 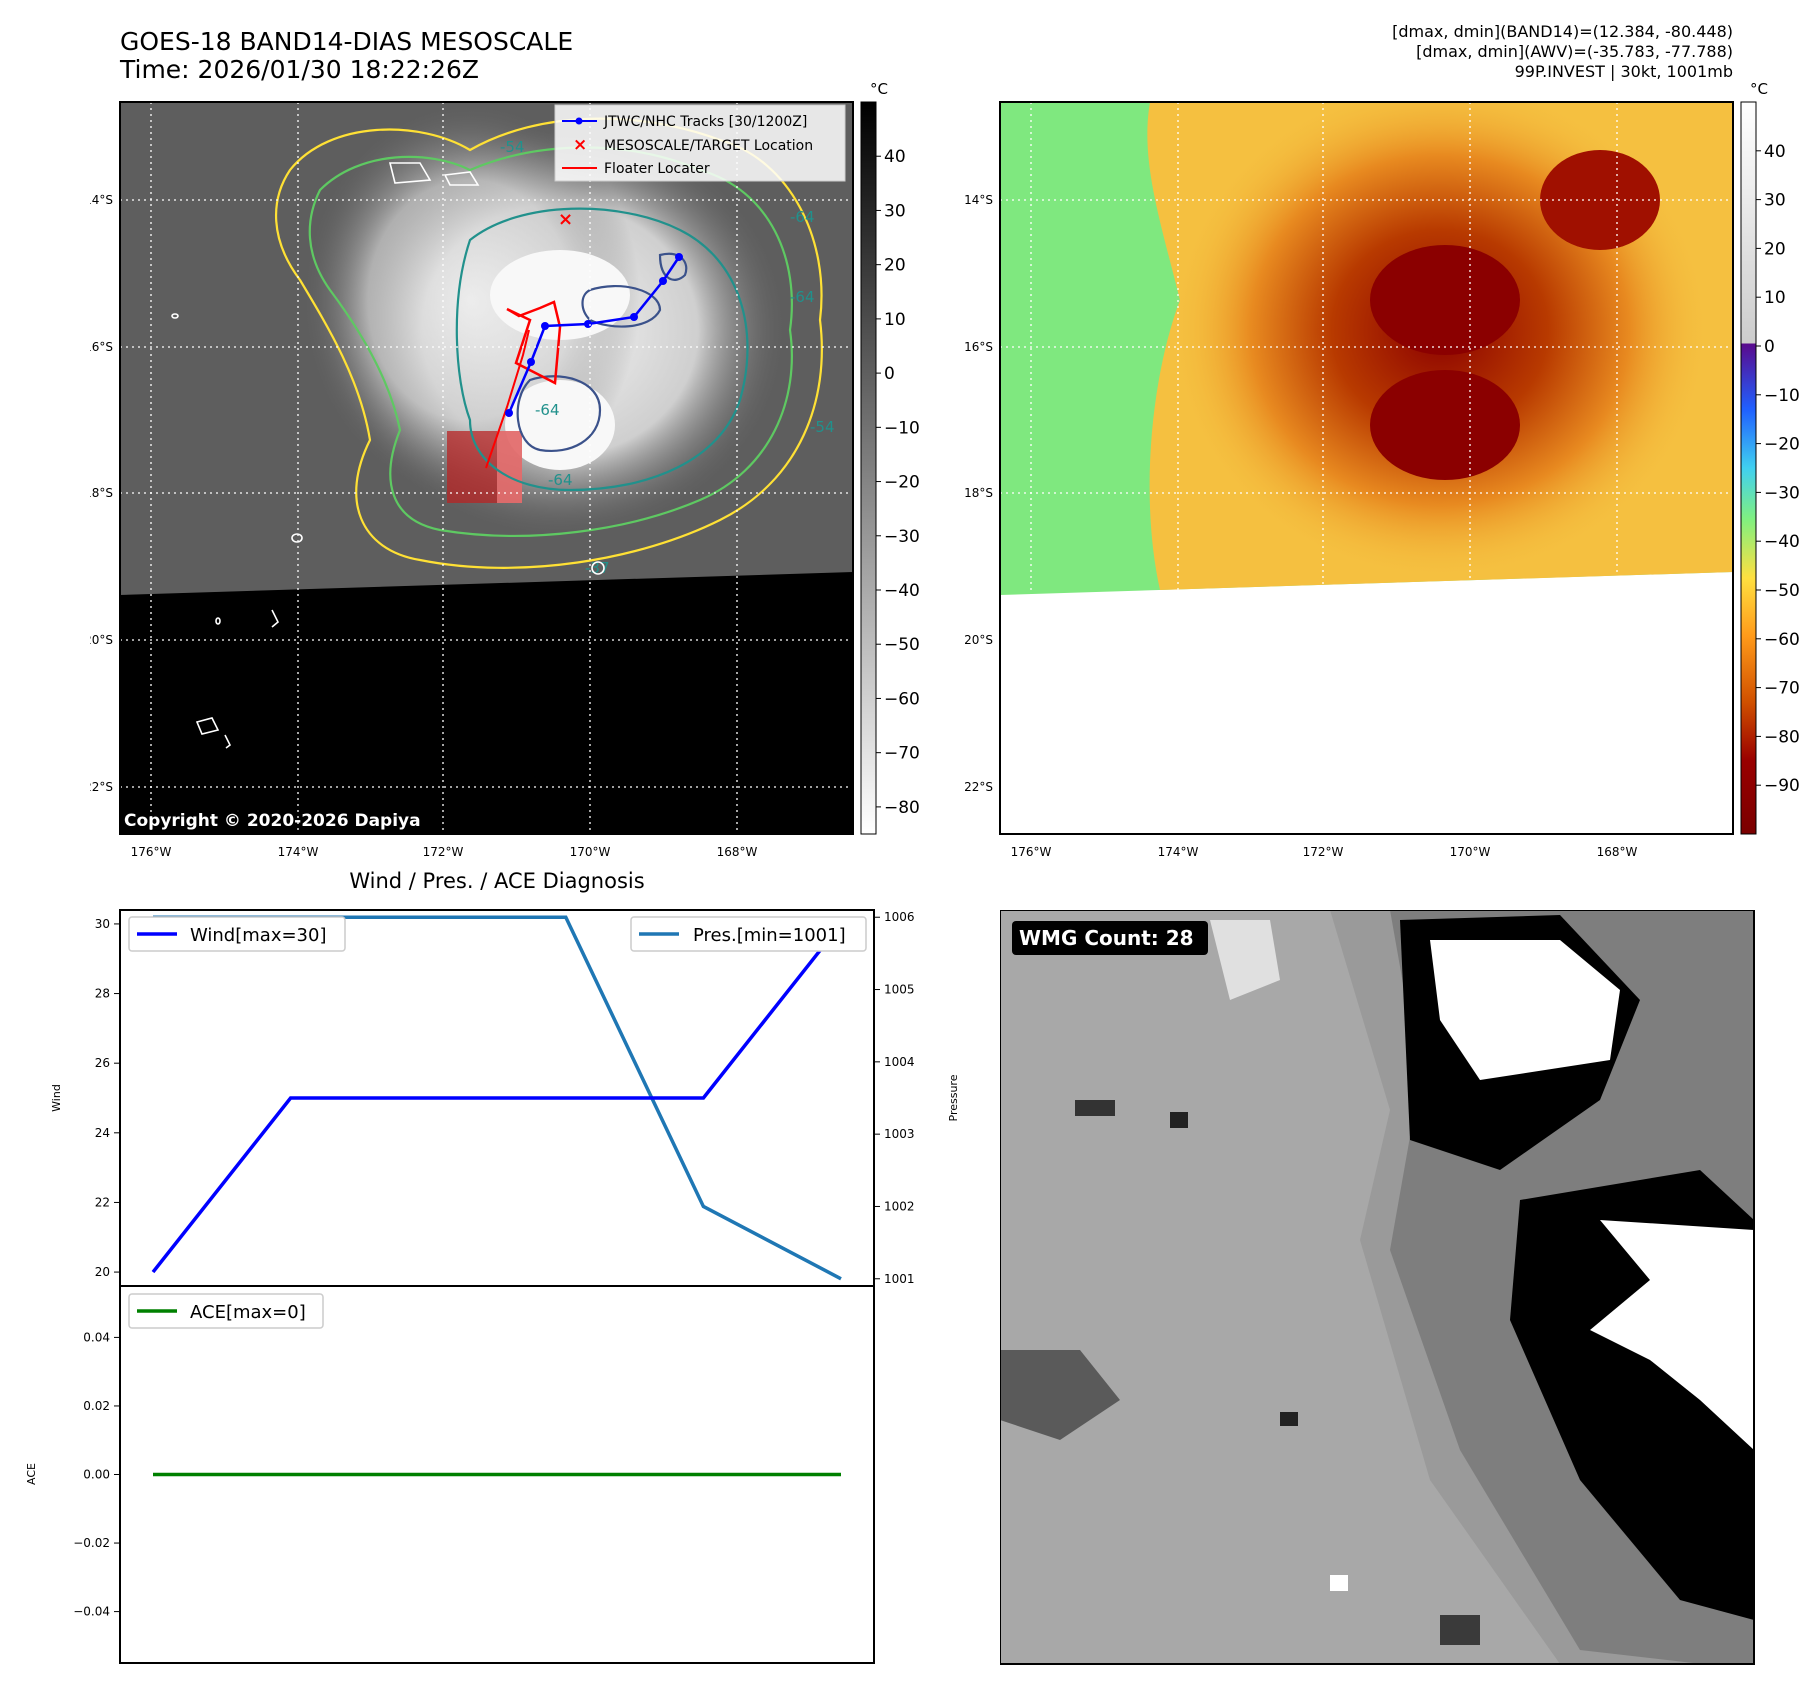 What do you see at coordinates (299, 69) in the screenshot?
I see `title-time: Time: 2026/01/30 18:22:26Z` at bounding box center [299, 69].